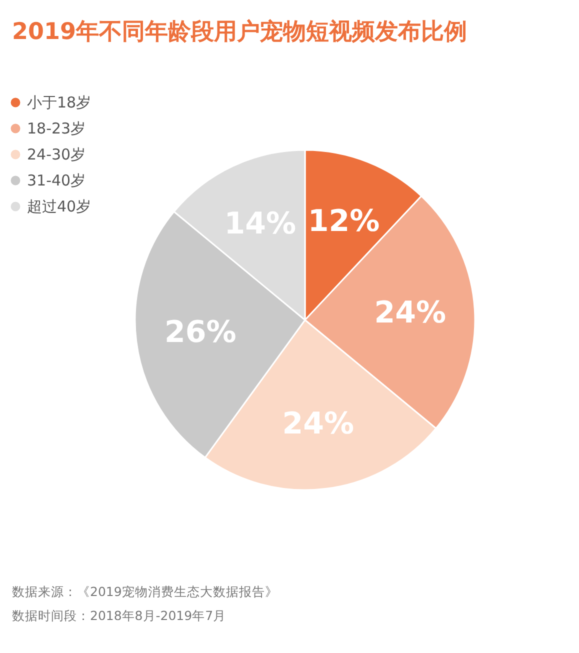  Describe the element at coordinates (59, 207) in the screenshot. I see `legend-label: 超过40岁` at that location.